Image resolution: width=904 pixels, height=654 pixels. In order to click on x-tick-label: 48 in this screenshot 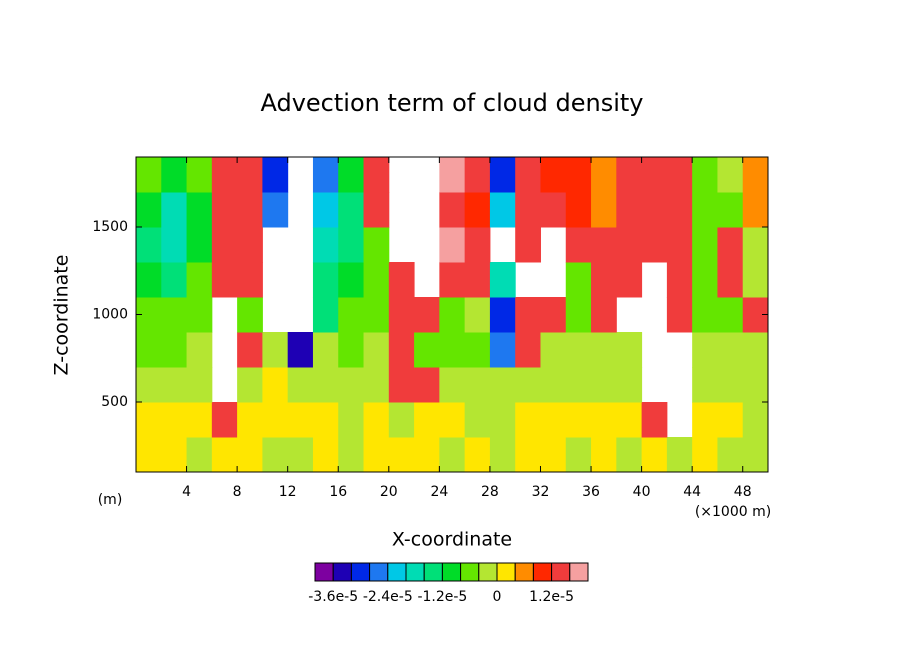, I will do `click(743, 492)`.